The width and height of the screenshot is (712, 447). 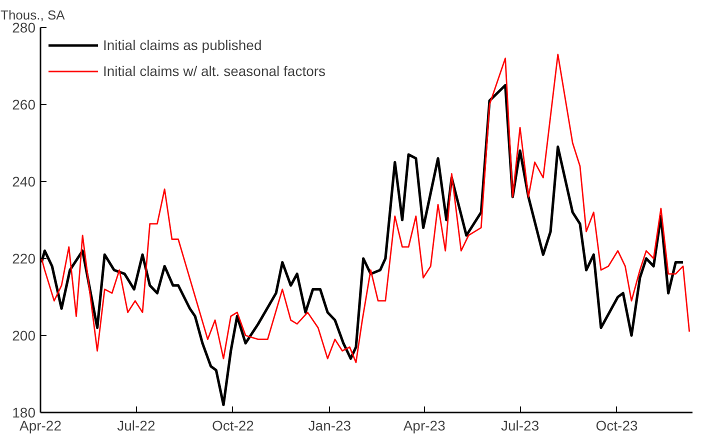 What do you see at coordinates (617, 426) in the screenshot?
I see `x-tick-label: Oct-23` at bounding box center [617, 426].